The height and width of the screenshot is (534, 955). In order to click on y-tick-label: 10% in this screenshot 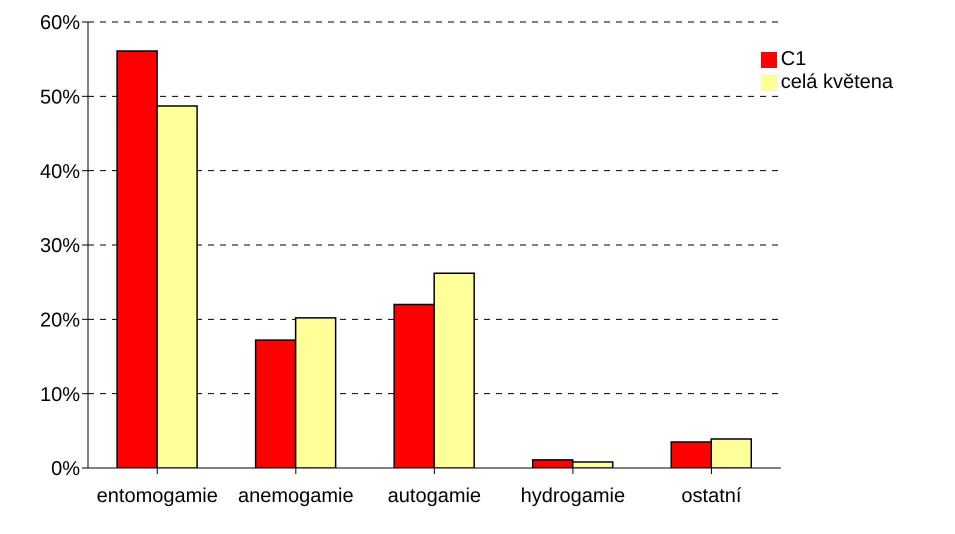, I will do `click(60, 395)`.